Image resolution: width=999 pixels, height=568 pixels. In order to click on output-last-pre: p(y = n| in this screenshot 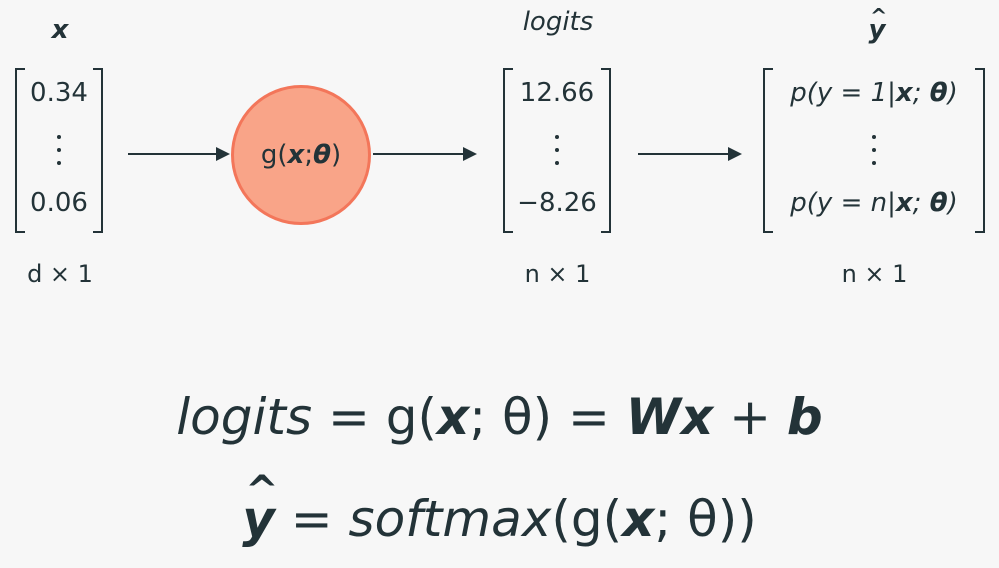, I will do `click(843, 203)`.